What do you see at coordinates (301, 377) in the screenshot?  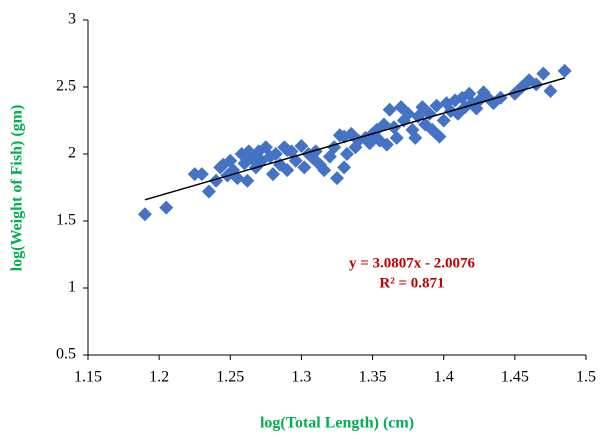 I see `x-tick-label: 1.3` at bounding box center [301, 377].